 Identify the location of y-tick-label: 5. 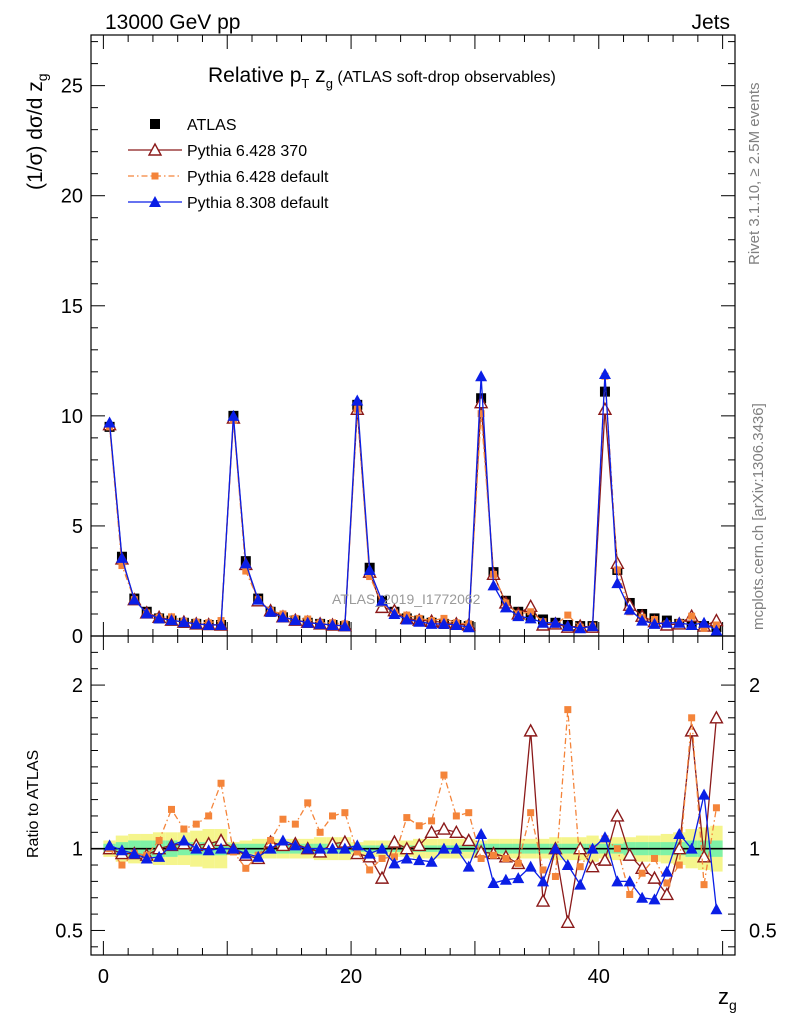
(77, 527).